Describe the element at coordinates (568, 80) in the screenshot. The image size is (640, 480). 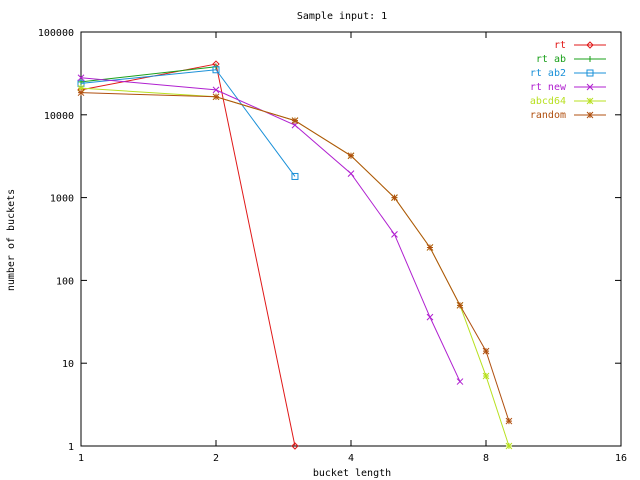
I see `legend: rt rt ab rt ab2 rt new abcd64 random` at that location.